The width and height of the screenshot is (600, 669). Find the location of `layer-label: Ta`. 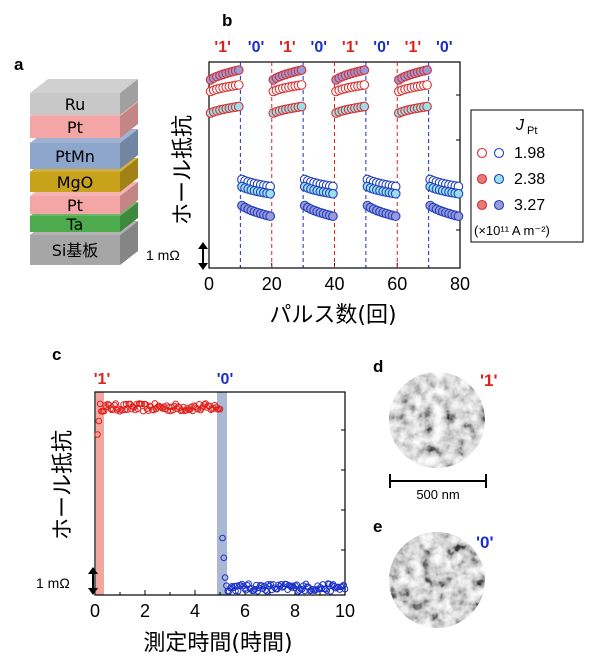

layer-label: Ta is located at coordinates (75, 224).